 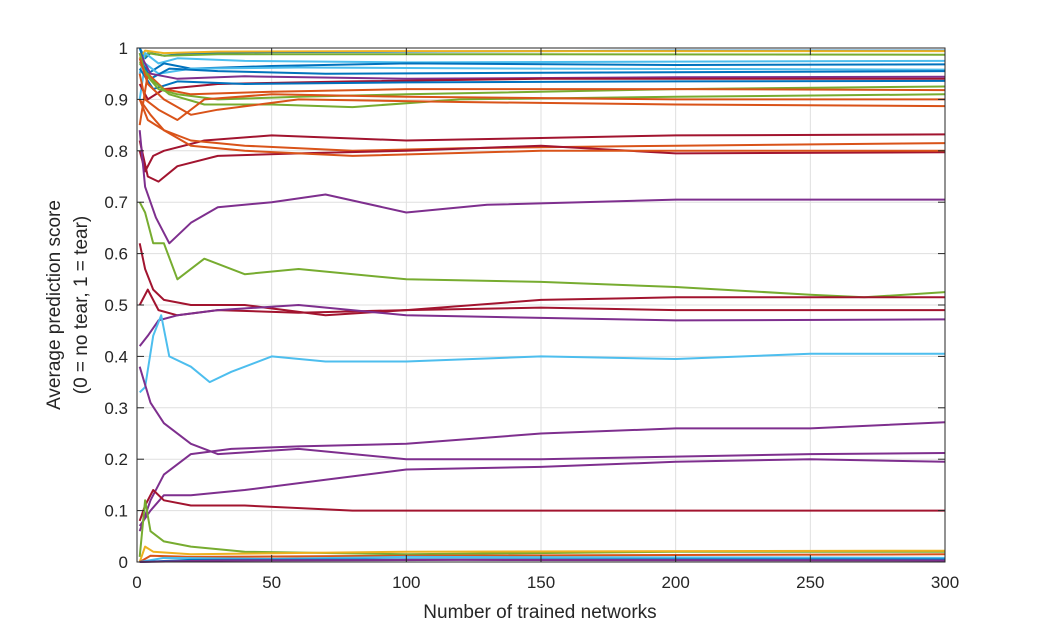 I want to click on series-line-orange-low, so click(x=542, y=558).